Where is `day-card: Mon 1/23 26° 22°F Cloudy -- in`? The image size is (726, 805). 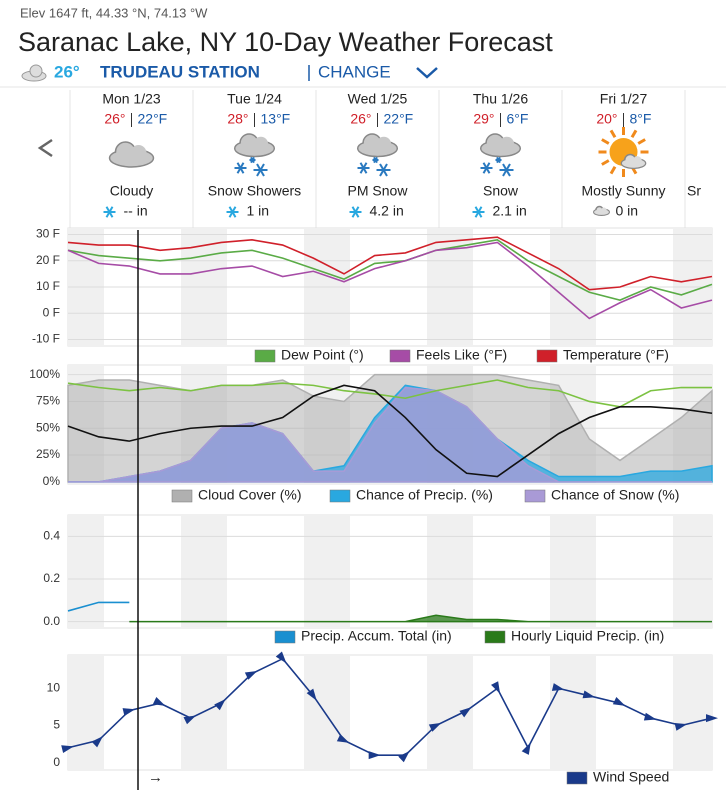
day-card: Mon 1/23 26° 22°F Cloudy -- in is located at coordinates (118, 159).